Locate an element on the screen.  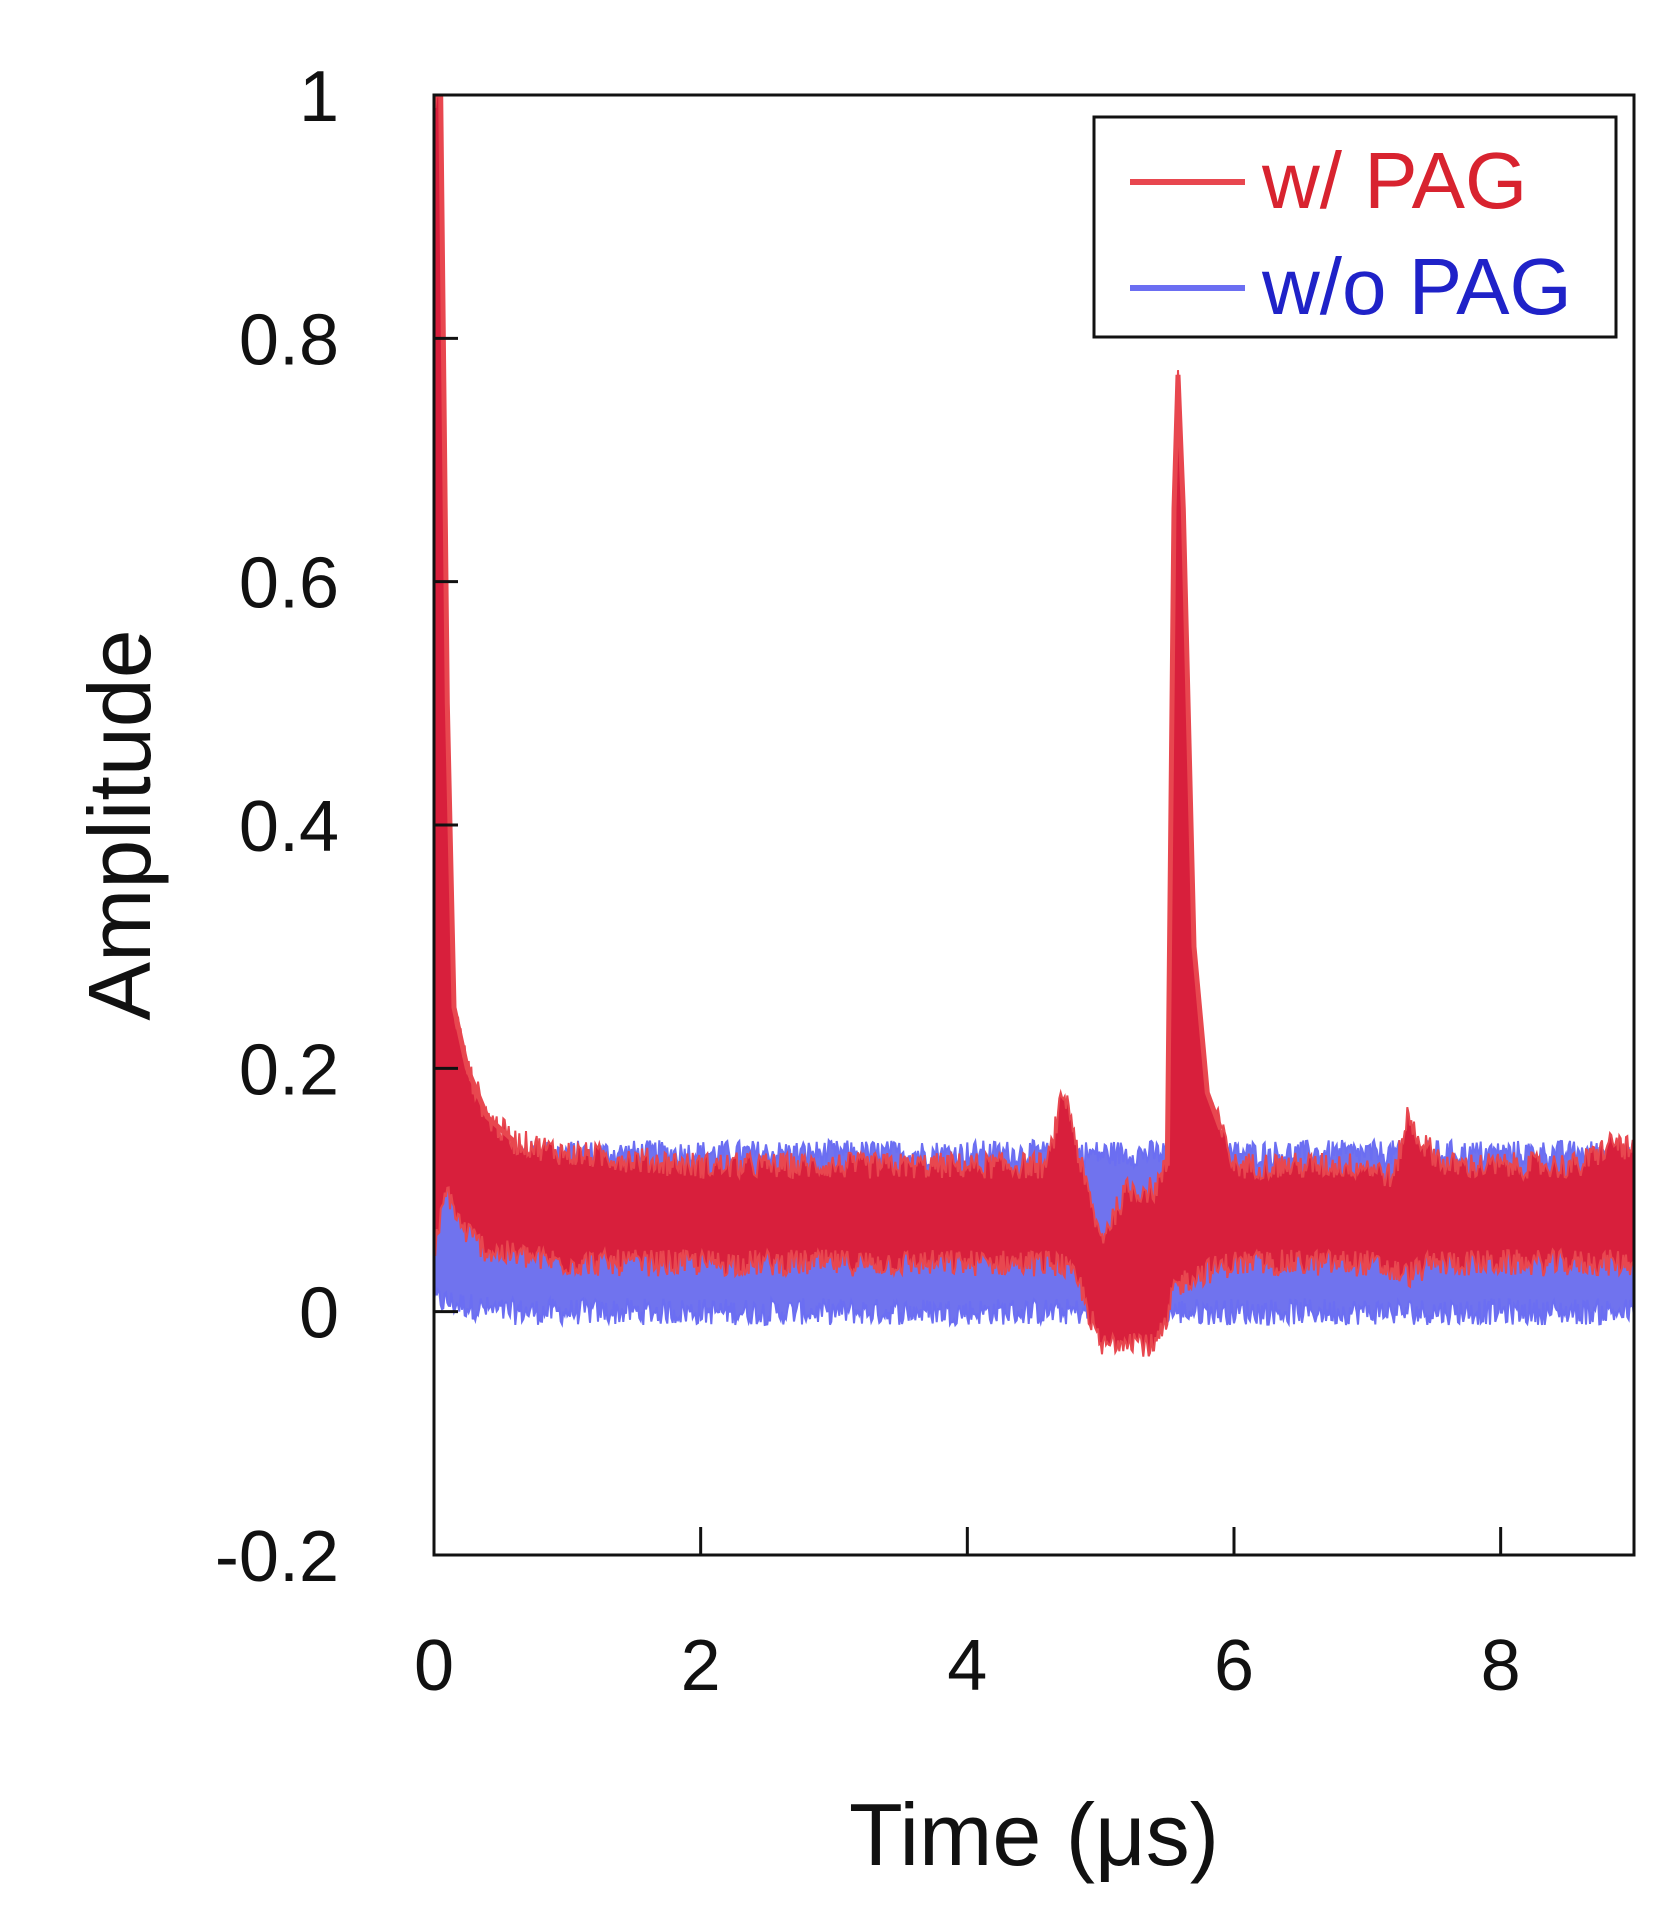
x-tick-label: 0 is located at coordinates (434, 1666).